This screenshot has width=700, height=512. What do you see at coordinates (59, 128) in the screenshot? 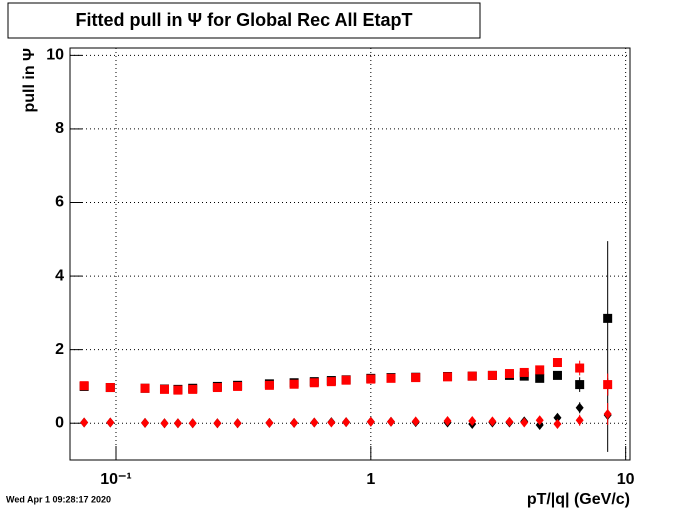
I see `y-tick-label: 8` at bounding box center [59, 128].